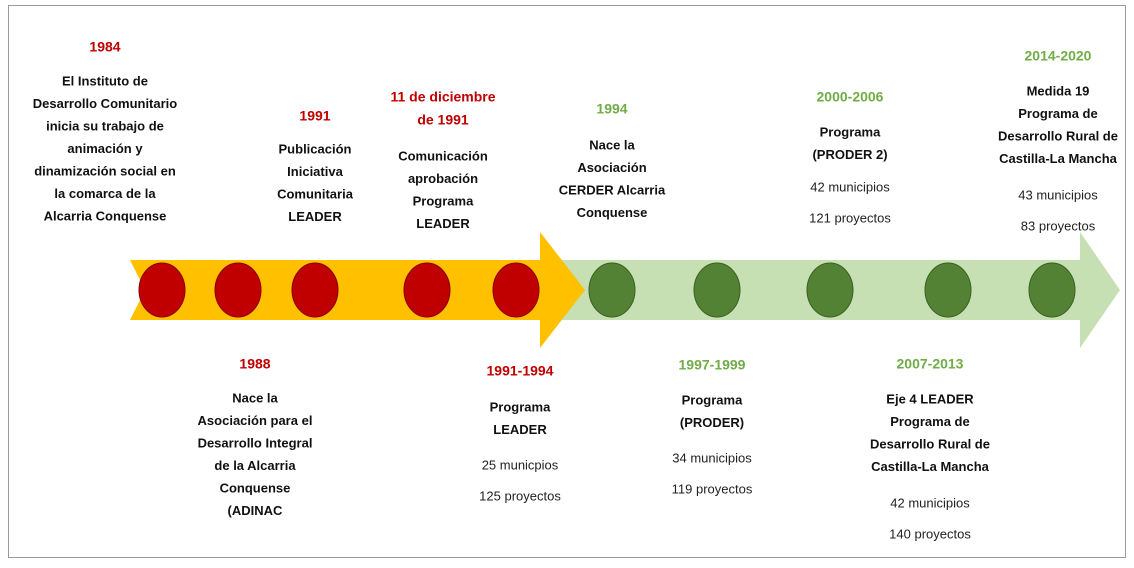 This screenshot has height=568, width=1134. What do you see at coordinates (314, 116) in the screenshot?
I see `event-year: 1991` at bounding box center [314, 116].